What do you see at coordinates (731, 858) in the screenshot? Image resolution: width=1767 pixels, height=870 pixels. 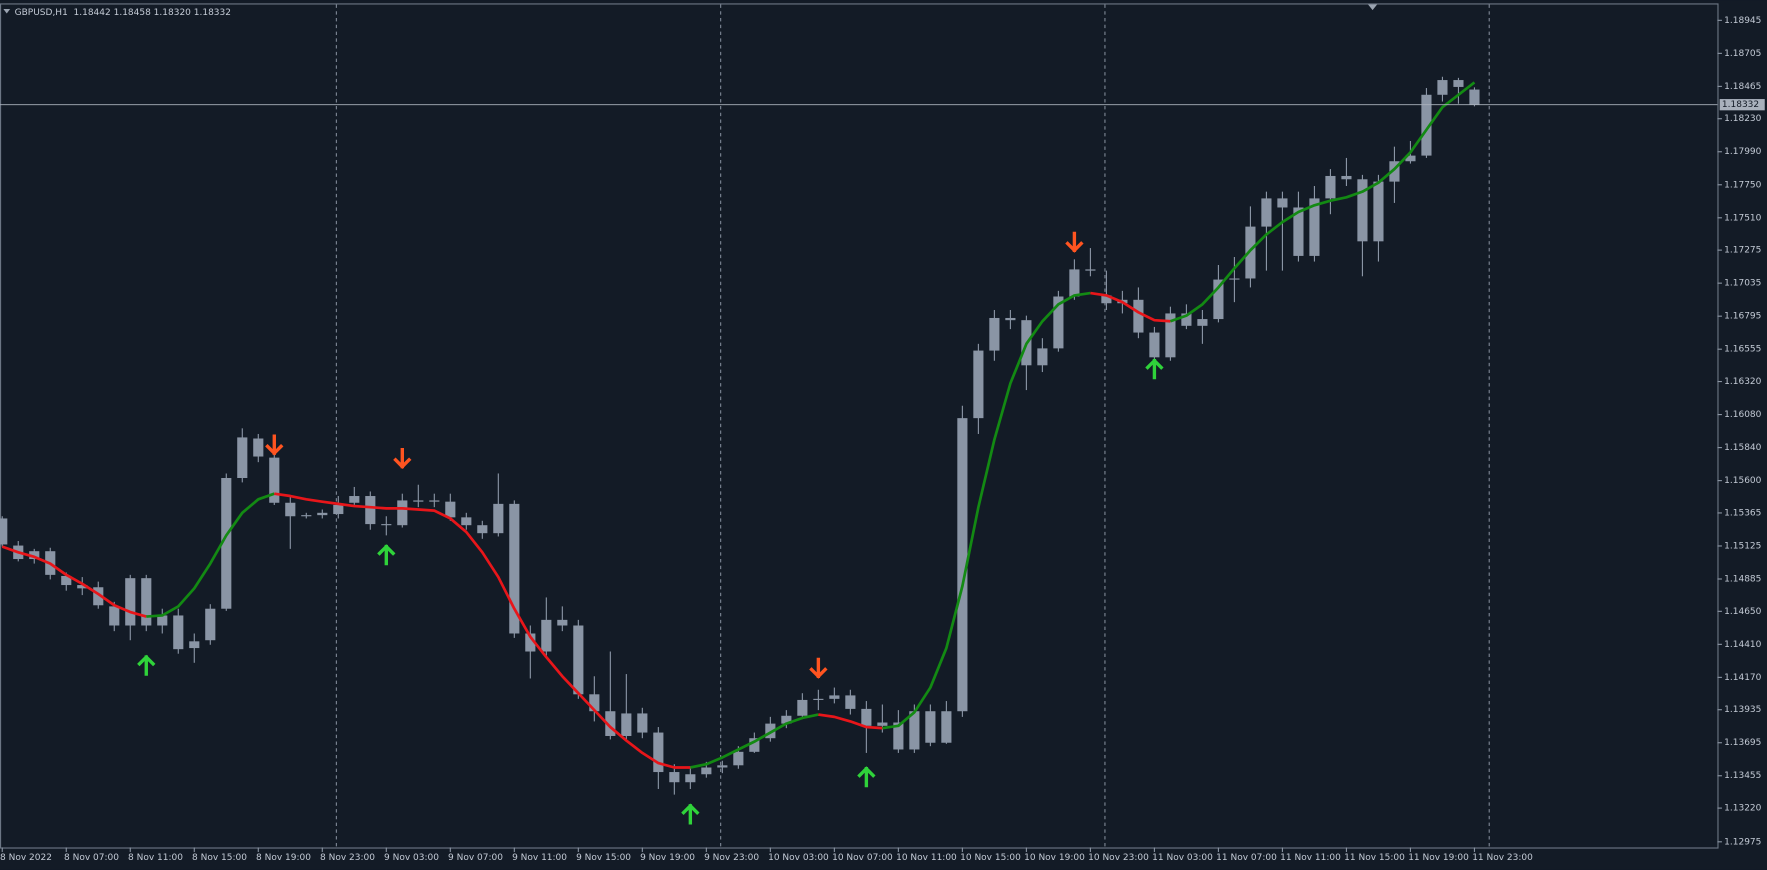 I see `x-tick-label: 9 Nov 23:00` at bounding box center [731, 858].